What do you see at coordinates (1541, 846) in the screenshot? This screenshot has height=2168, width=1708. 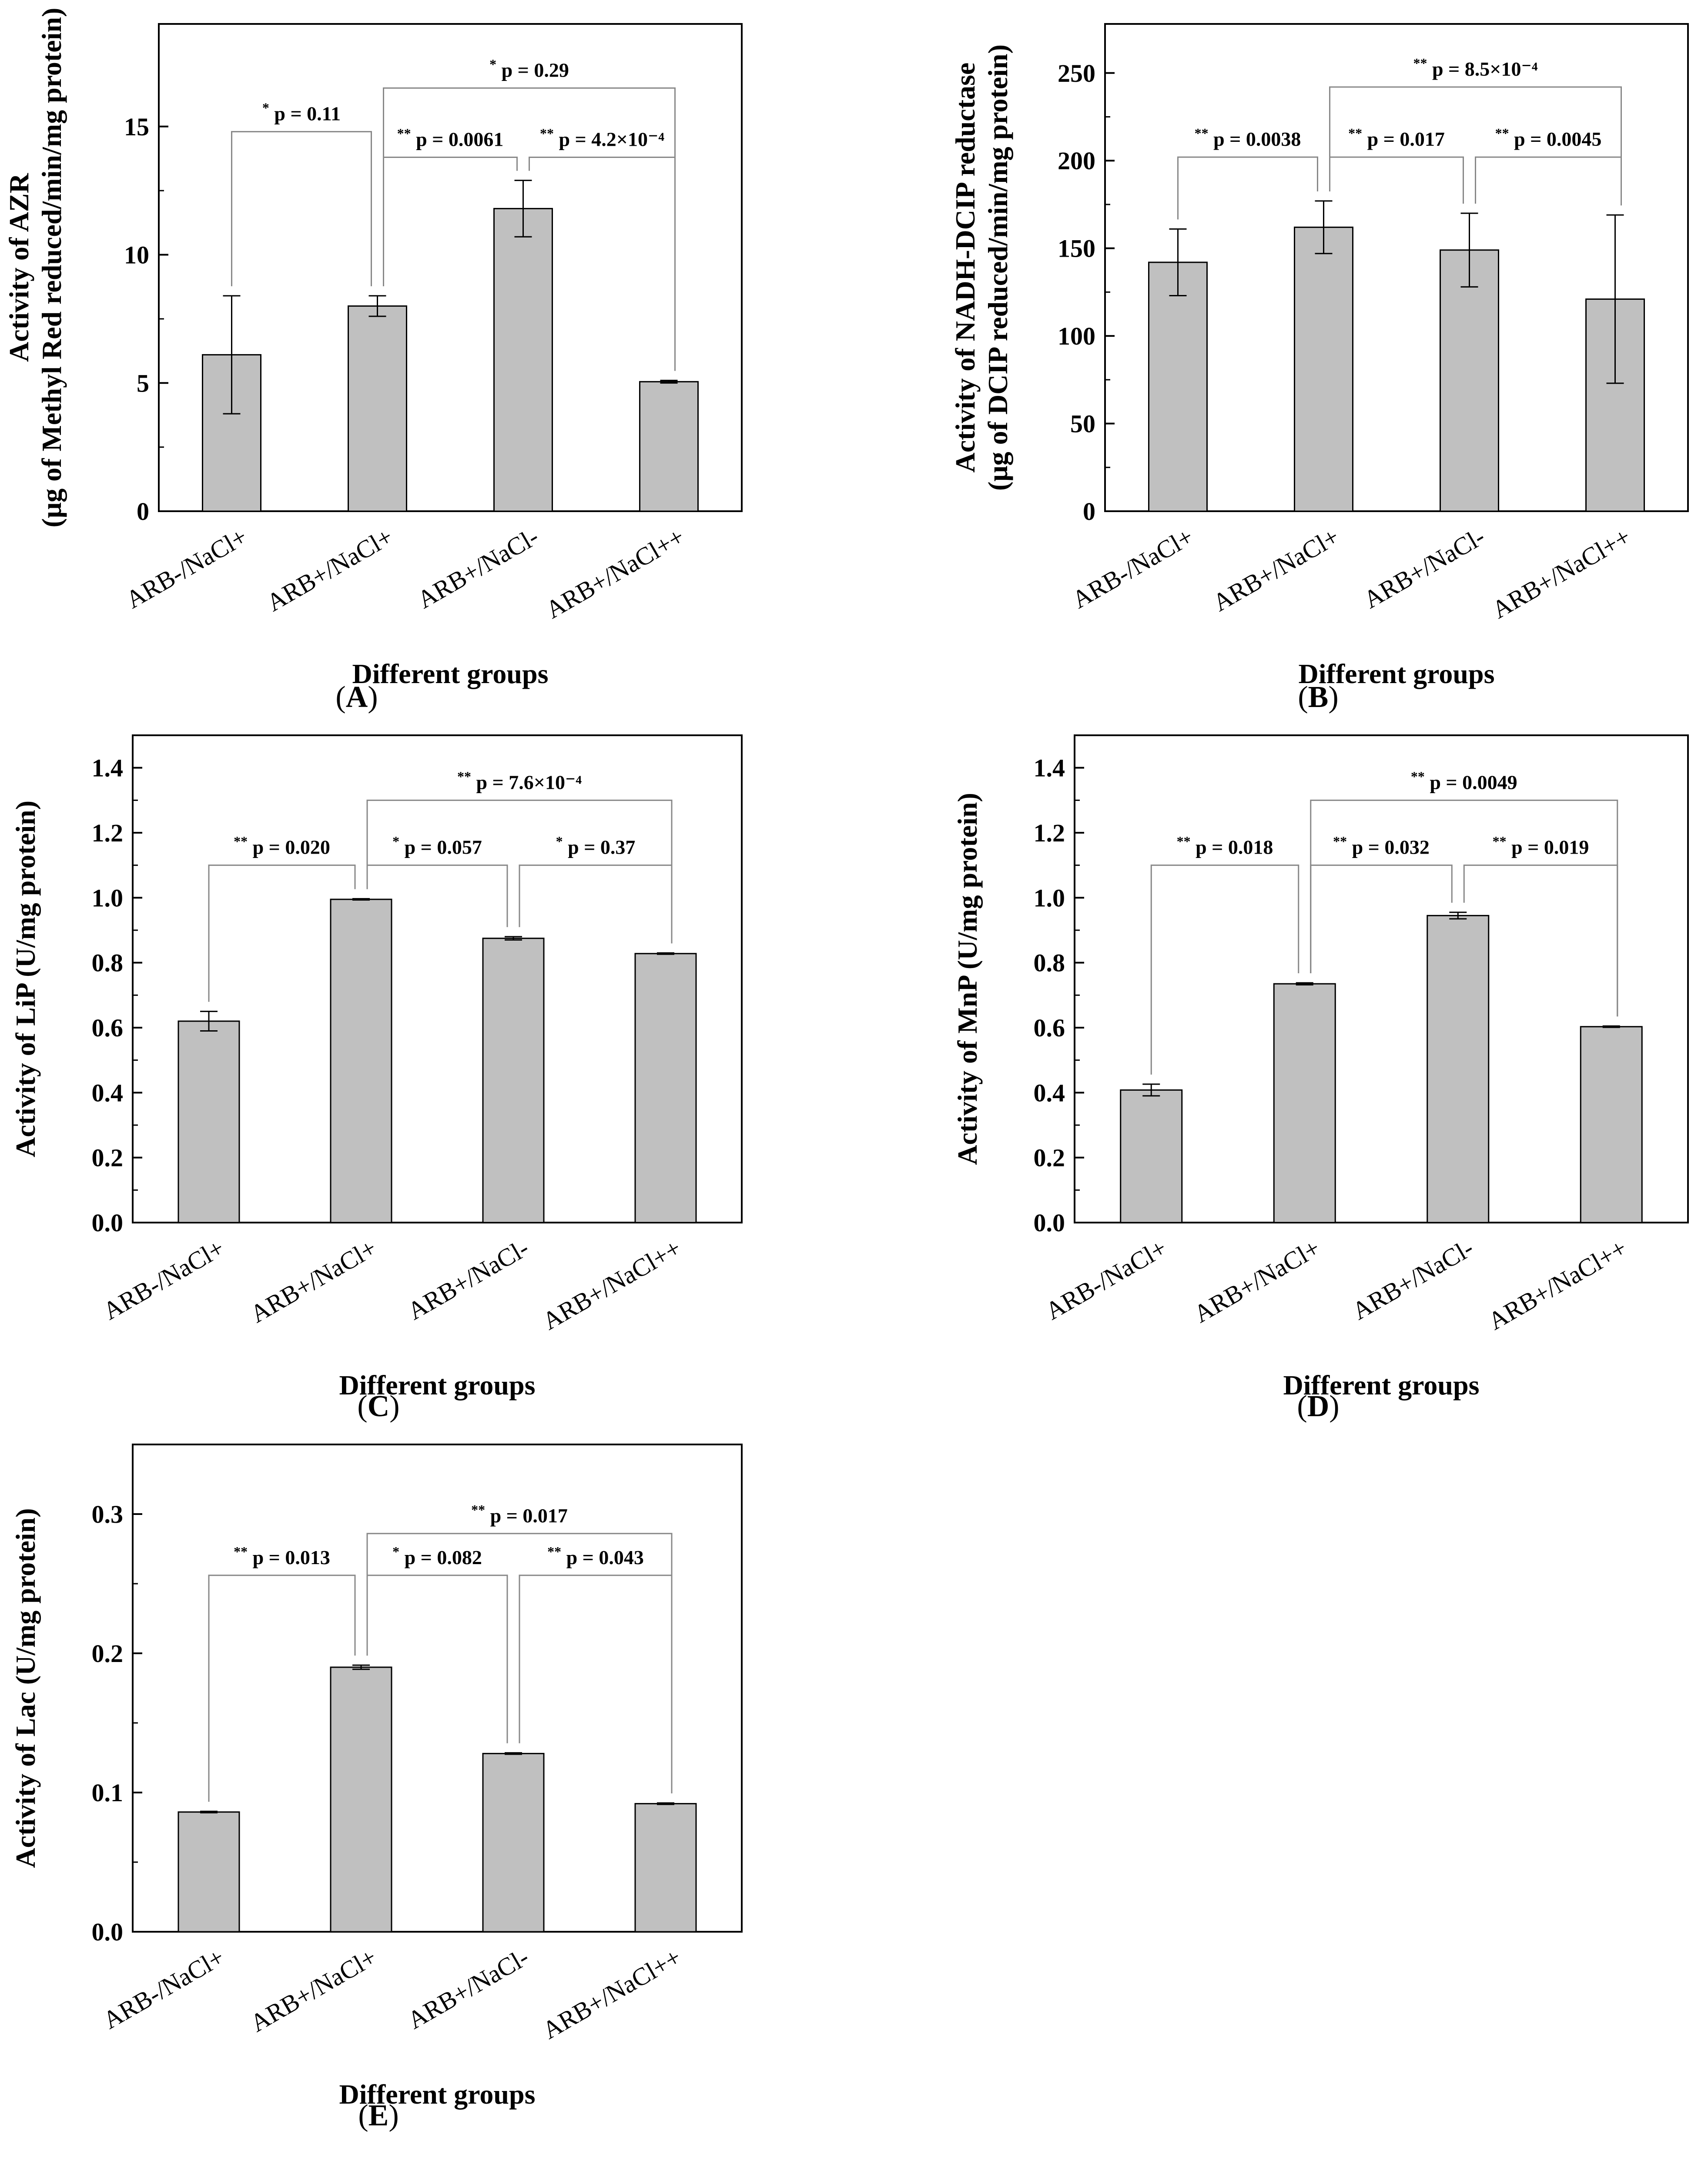 I see `significance-label: ** p = 0.019` at bounding box center [1541, 846].